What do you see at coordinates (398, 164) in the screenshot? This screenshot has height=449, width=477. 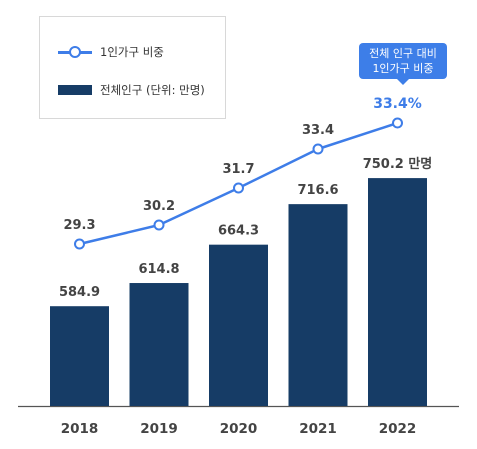 I see `bar-label-2022: 750.2 만명` at bounding box center [398, 164].